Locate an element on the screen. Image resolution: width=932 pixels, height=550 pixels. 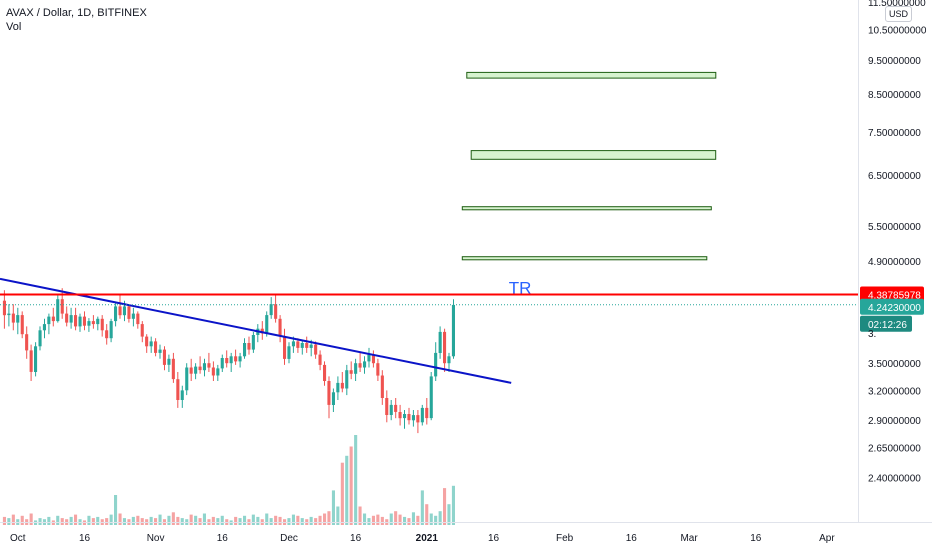
symbol-title: AVAX / Dollar, 1D, BITFINEX is located at coordinates (76, 13).